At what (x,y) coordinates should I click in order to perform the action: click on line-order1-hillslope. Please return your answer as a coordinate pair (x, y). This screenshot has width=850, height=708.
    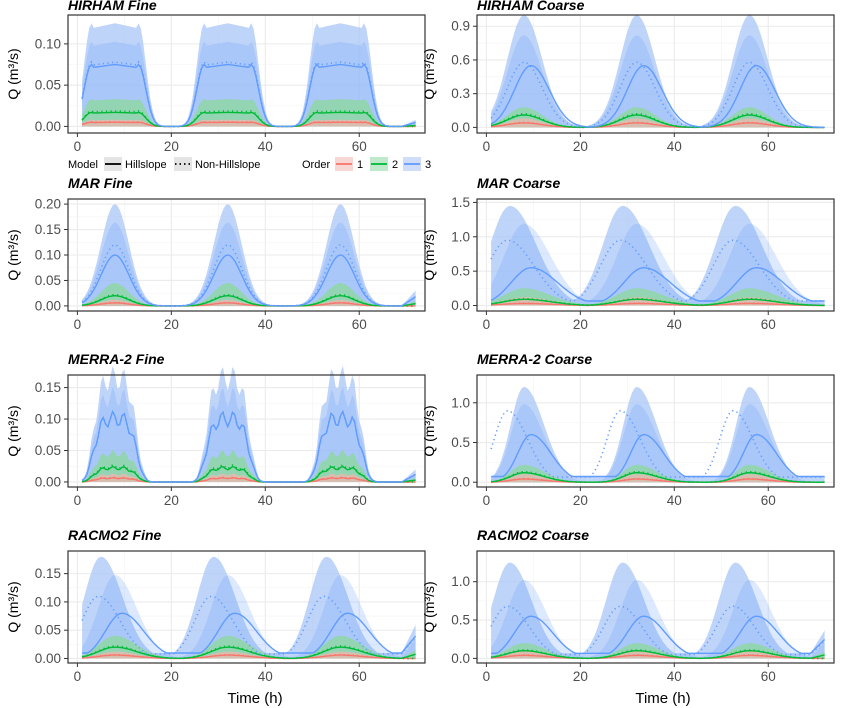
    Looking at the image, I should click on (249, 479).